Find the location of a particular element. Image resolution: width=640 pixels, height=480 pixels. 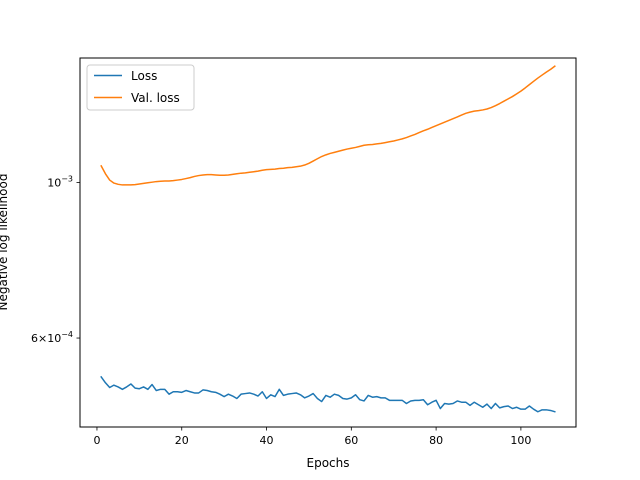

x-tick-label: 20 is located at coordinates (182, 440).